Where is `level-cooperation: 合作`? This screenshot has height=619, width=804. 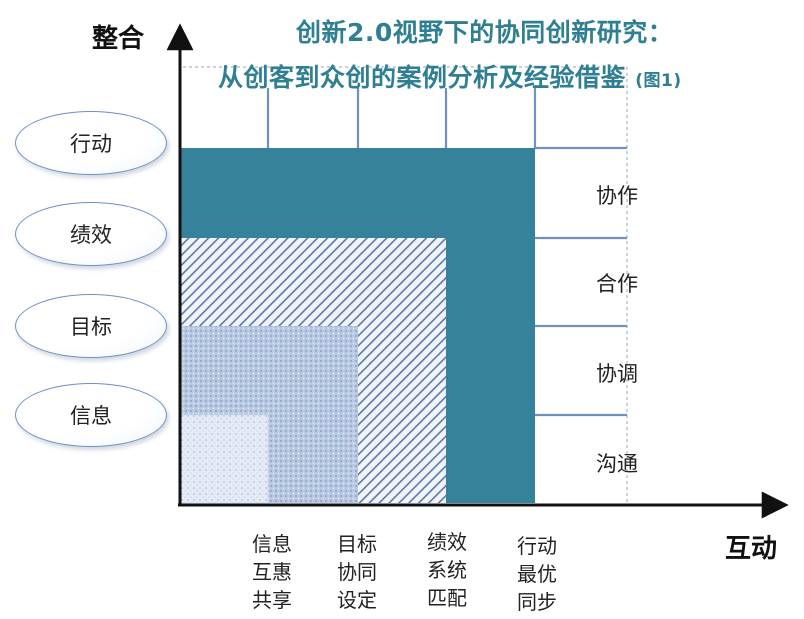
level-cooperation: 合作 is located at coordinates (617, 284).